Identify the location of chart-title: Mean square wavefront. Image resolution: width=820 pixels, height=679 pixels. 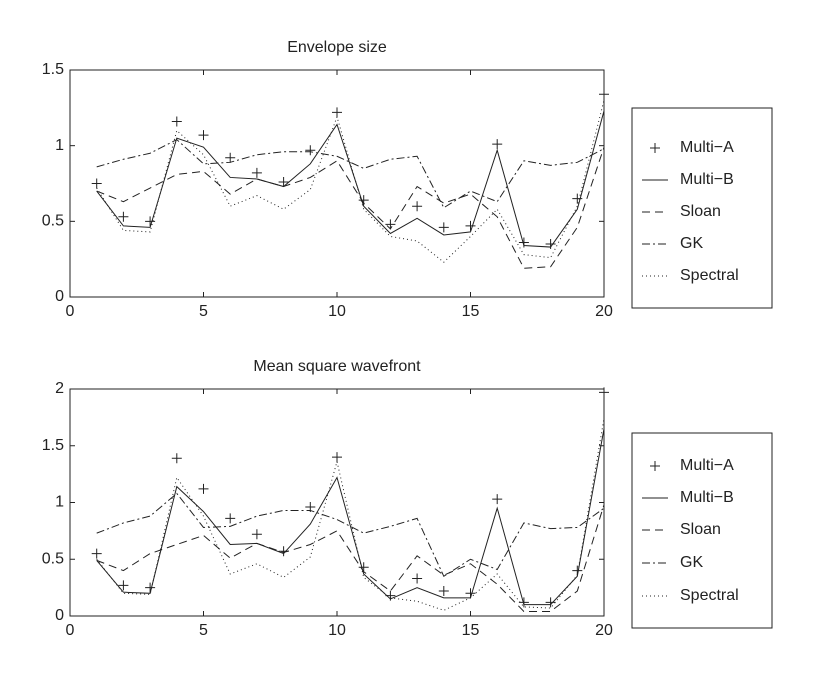
(337, 366).